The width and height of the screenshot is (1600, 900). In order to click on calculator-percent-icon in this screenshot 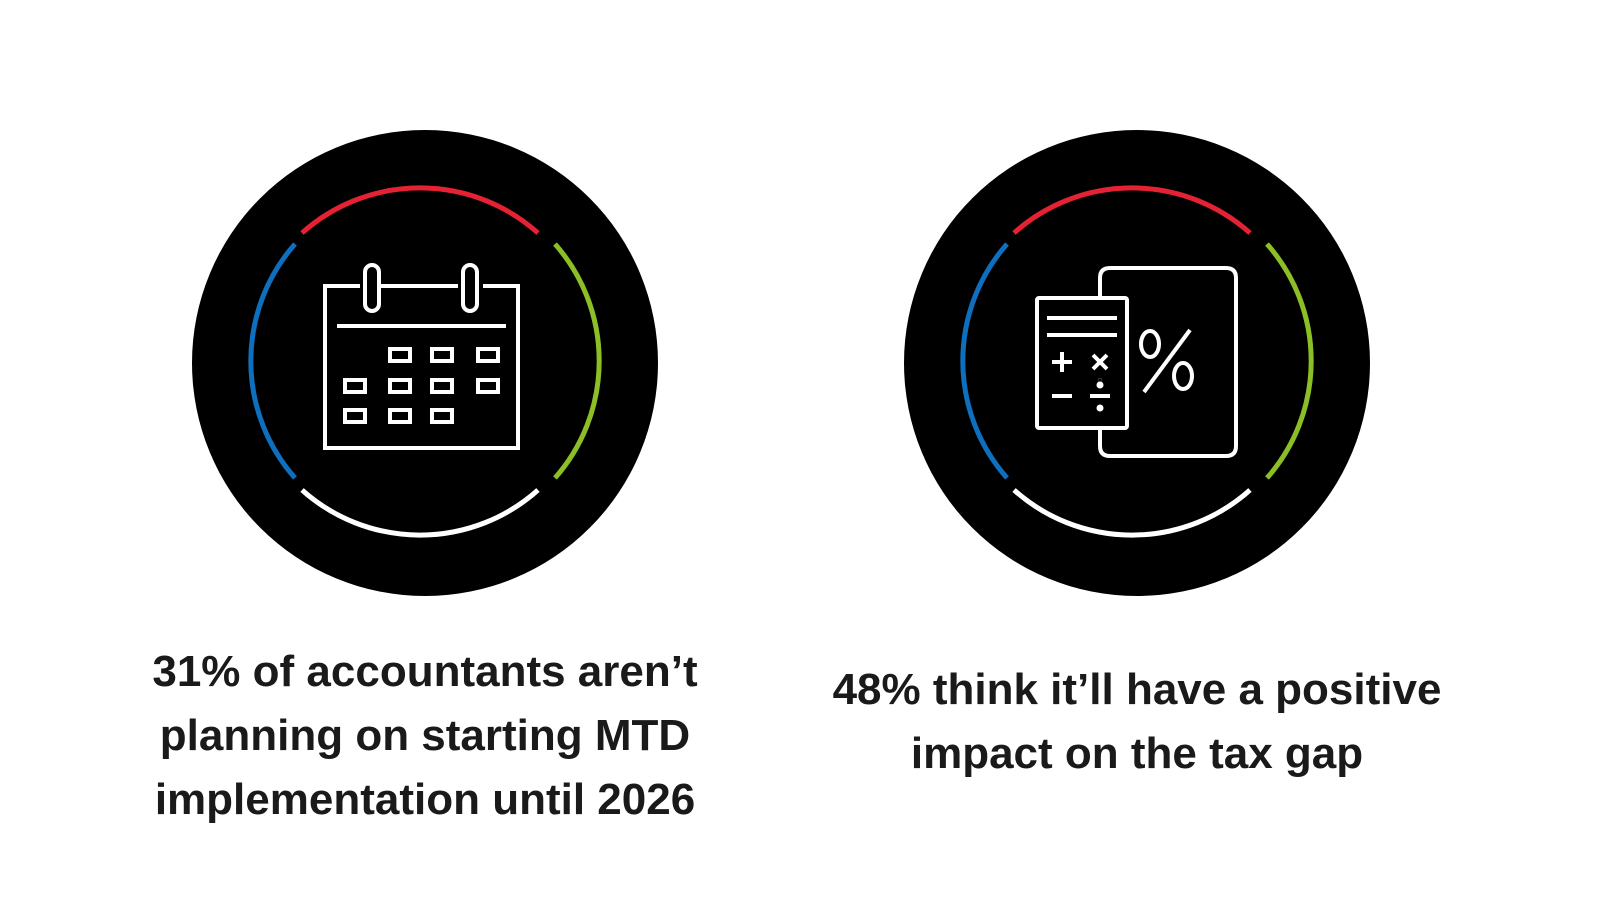, I will do `click(1136, 362)`.